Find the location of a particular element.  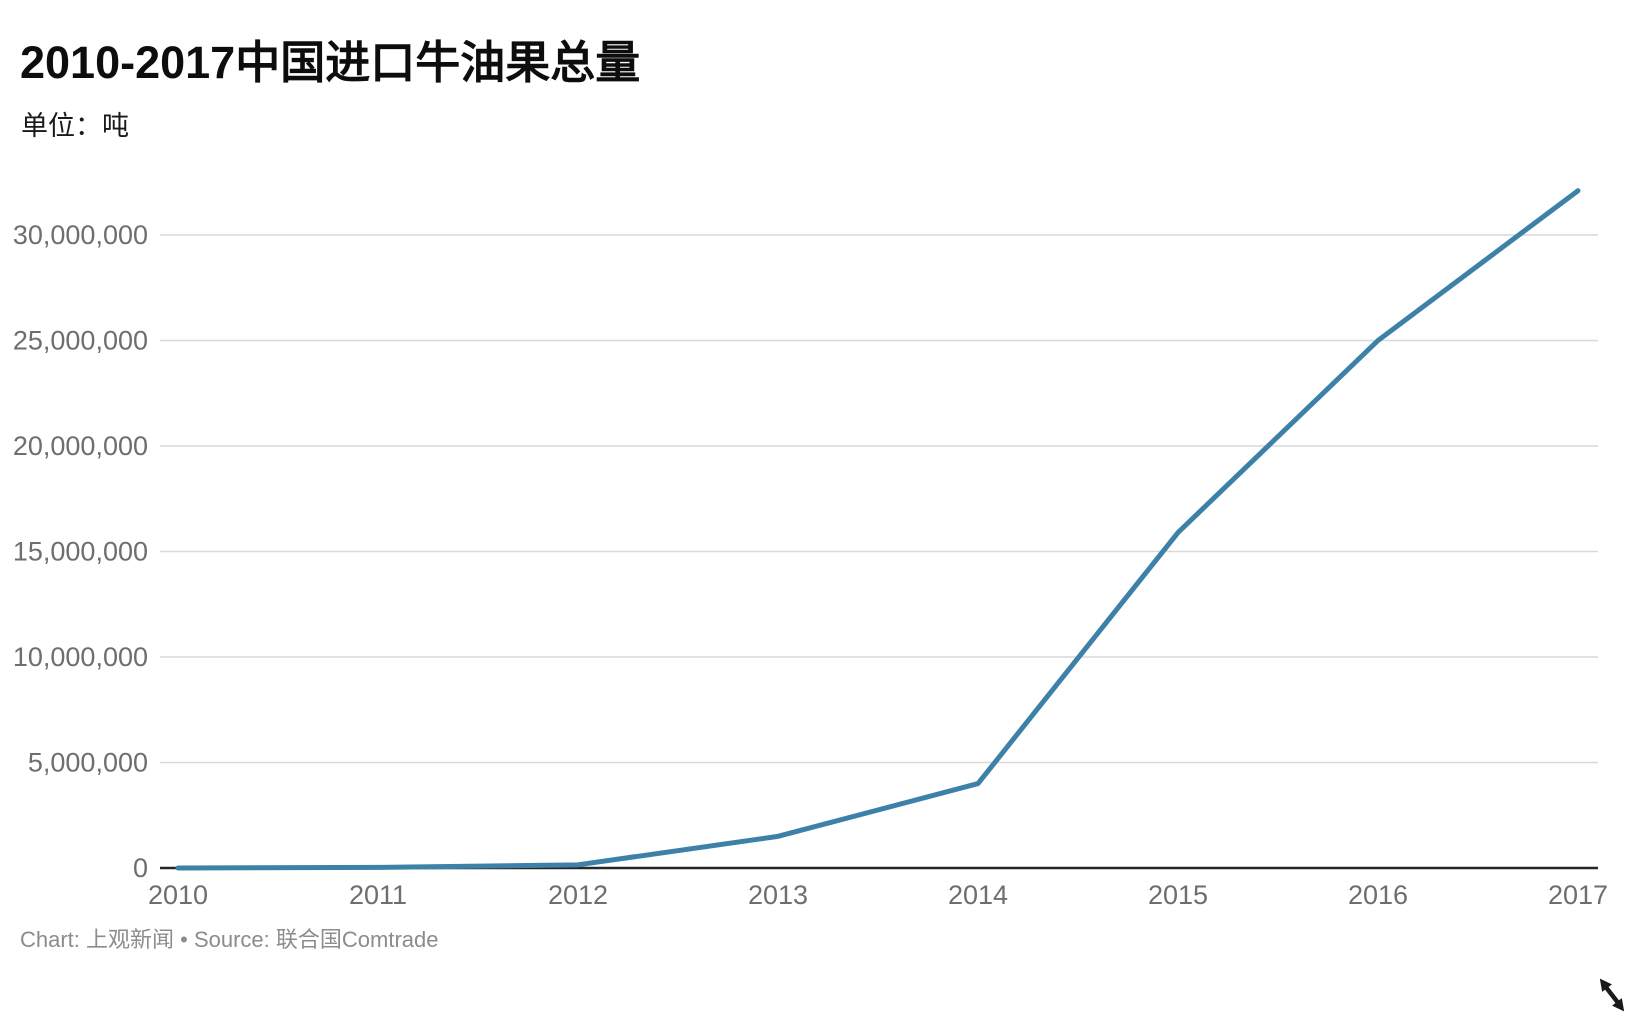

chart-title: 2010-2017中国进口牛油果总量 is located at coordinates (330, 62).